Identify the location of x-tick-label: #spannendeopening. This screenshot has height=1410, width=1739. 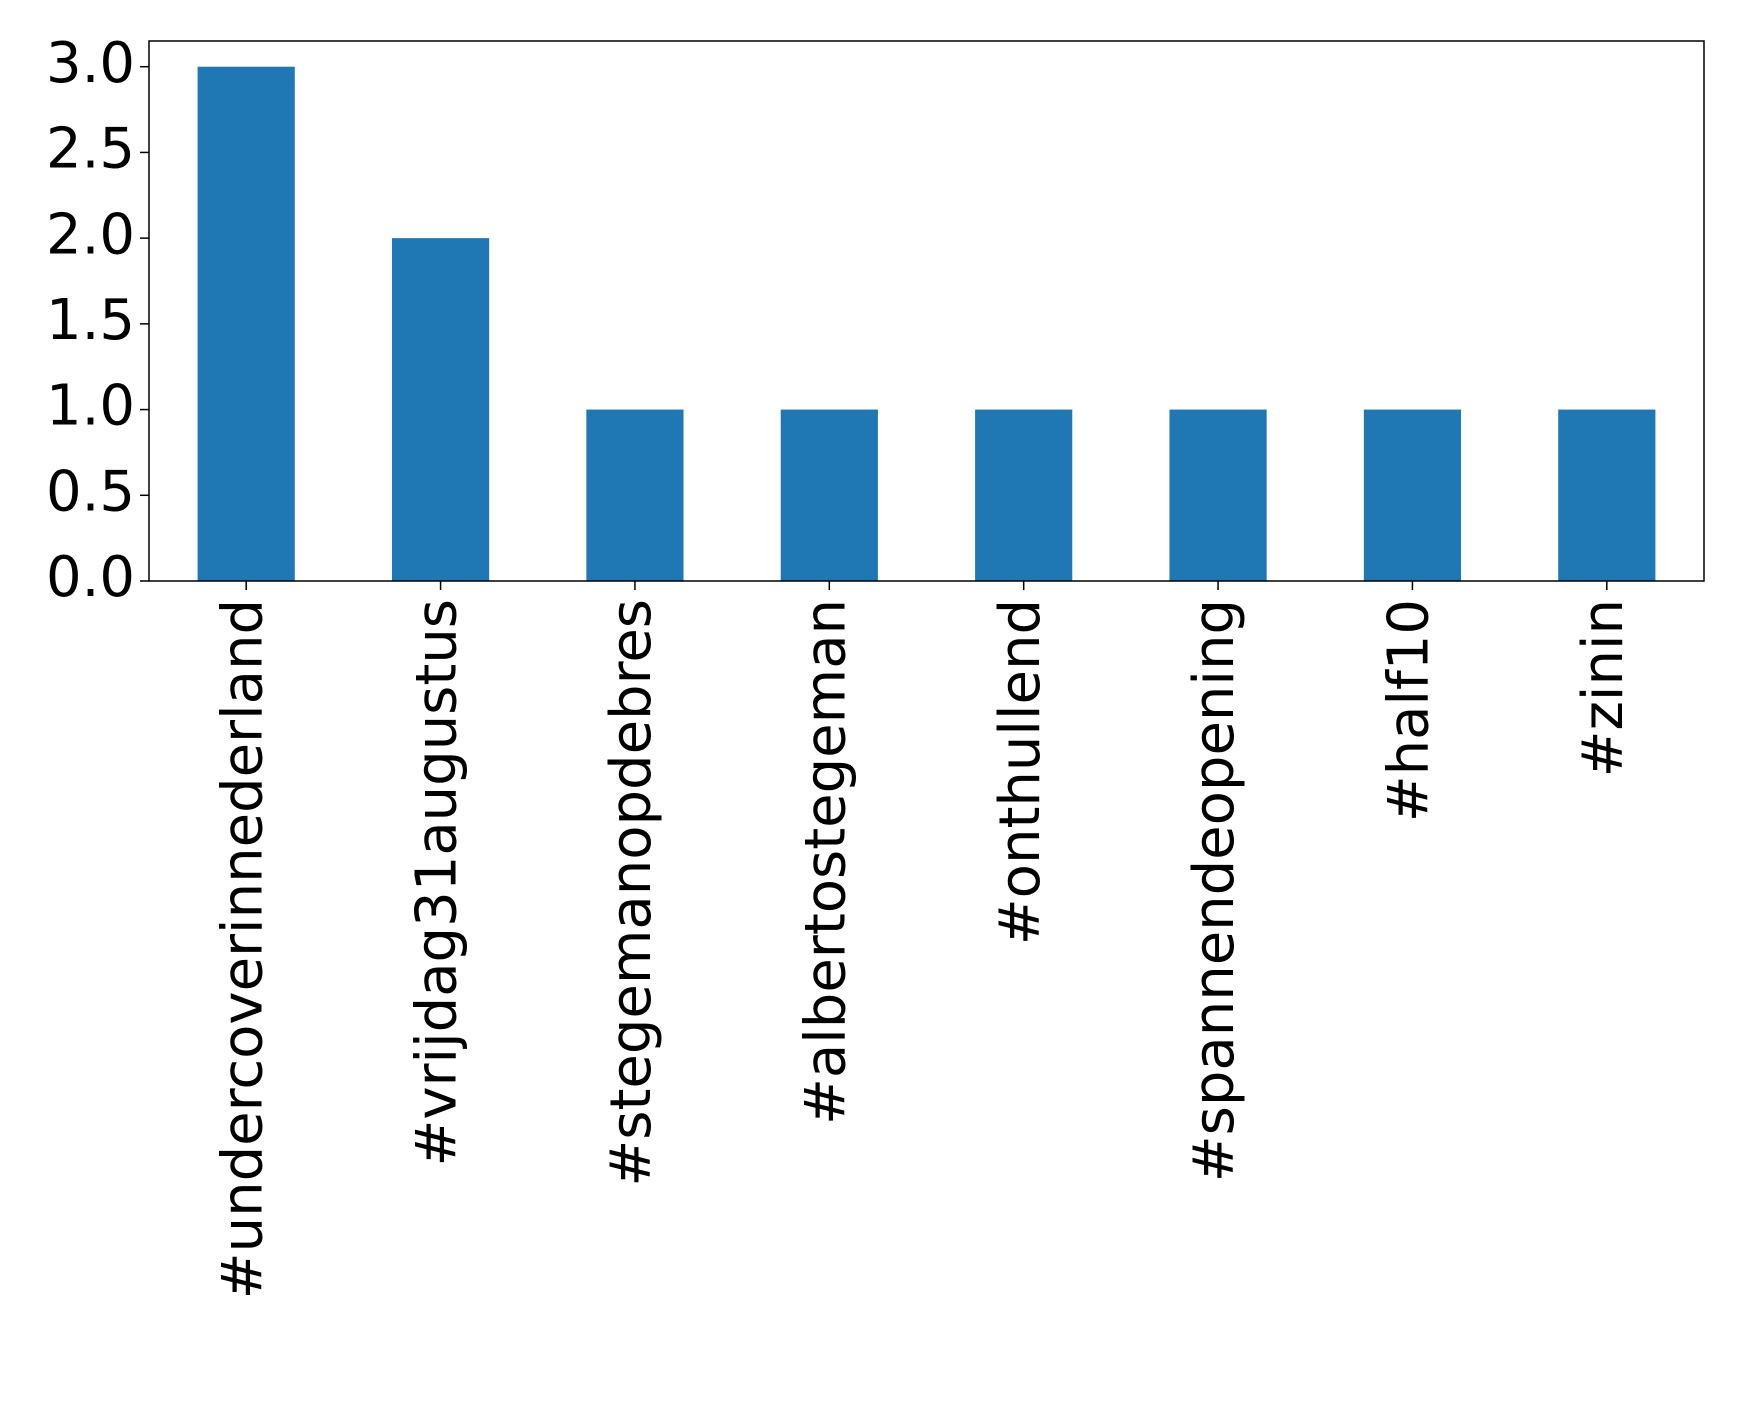
(1214, 890).